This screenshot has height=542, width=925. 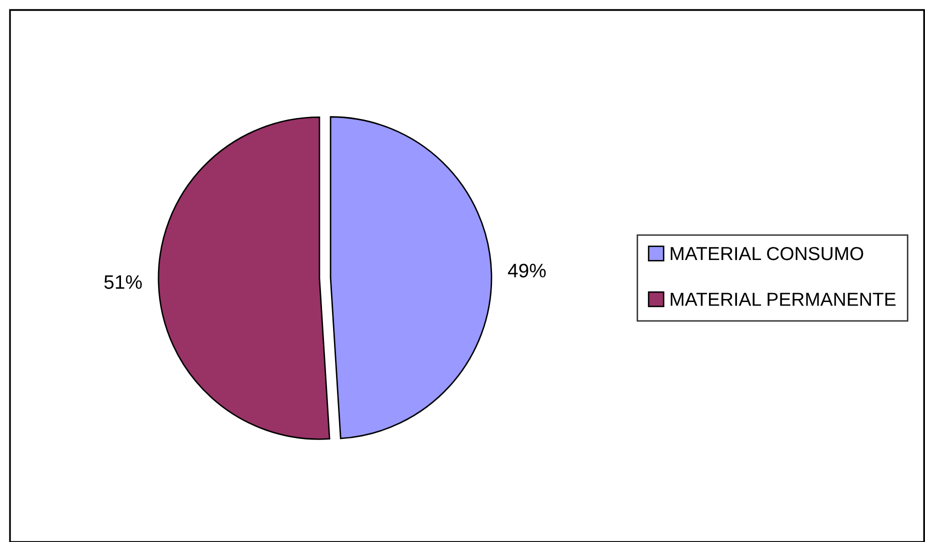 What do you see at coordinates (123, 282) in the screenshot?
I see `data-label: 51%` at bounding box center [123, 282].